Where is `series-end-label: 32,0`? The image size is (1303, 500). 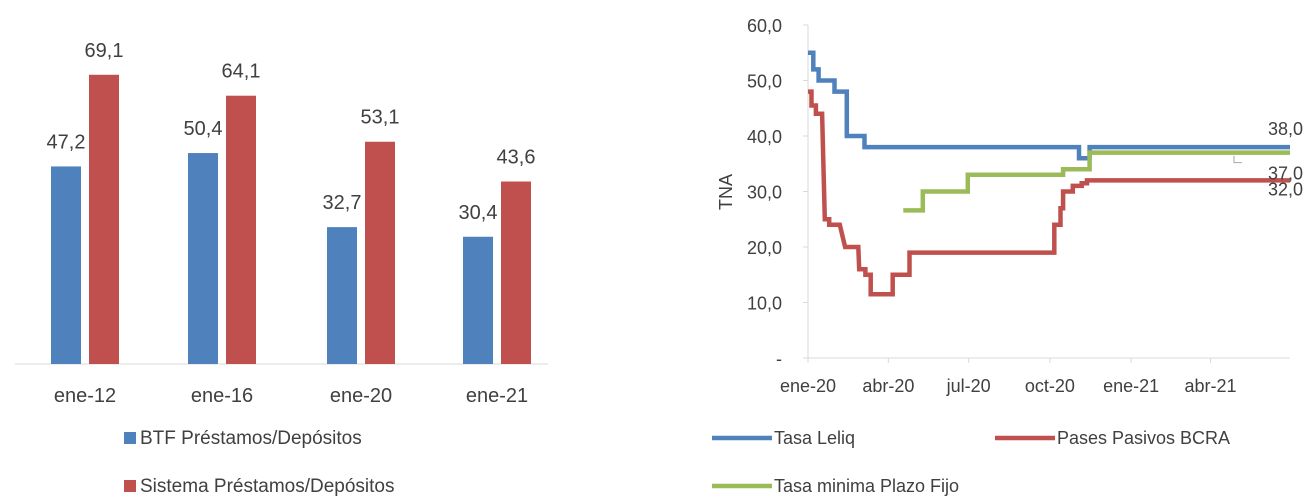
series-end-label: 32,0 is located at coordinates (1285, 189).